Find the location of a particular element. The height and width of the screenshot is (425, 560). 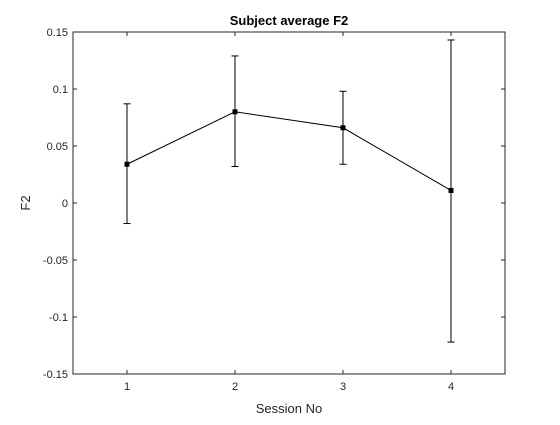

y-tick-label: -0.1 is located at coordinates (58, 318).